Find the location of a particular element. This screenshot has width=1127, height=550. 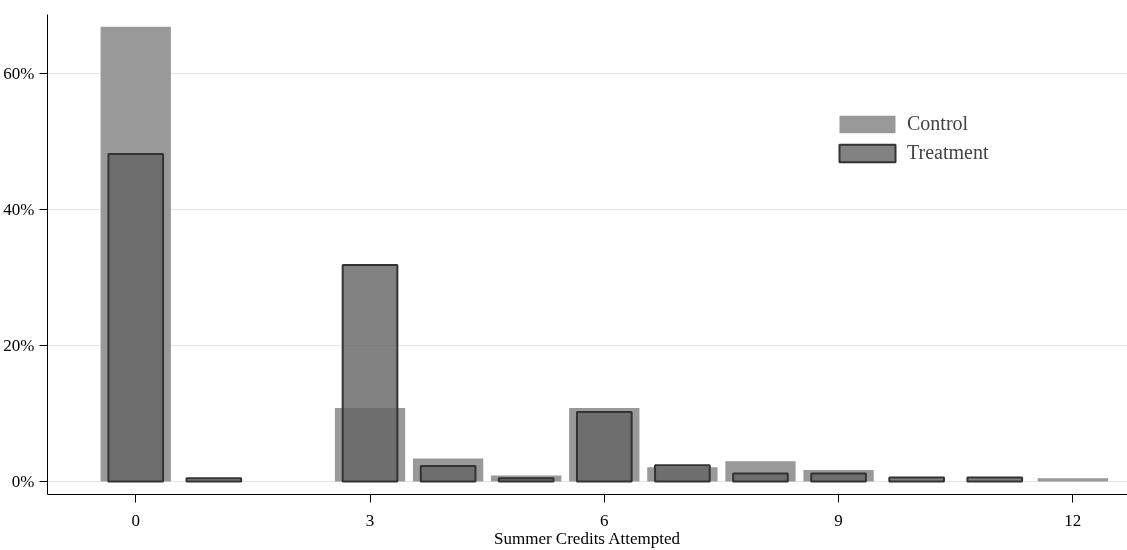

y-tick-label: 20% is located at coordinates (19, 345).